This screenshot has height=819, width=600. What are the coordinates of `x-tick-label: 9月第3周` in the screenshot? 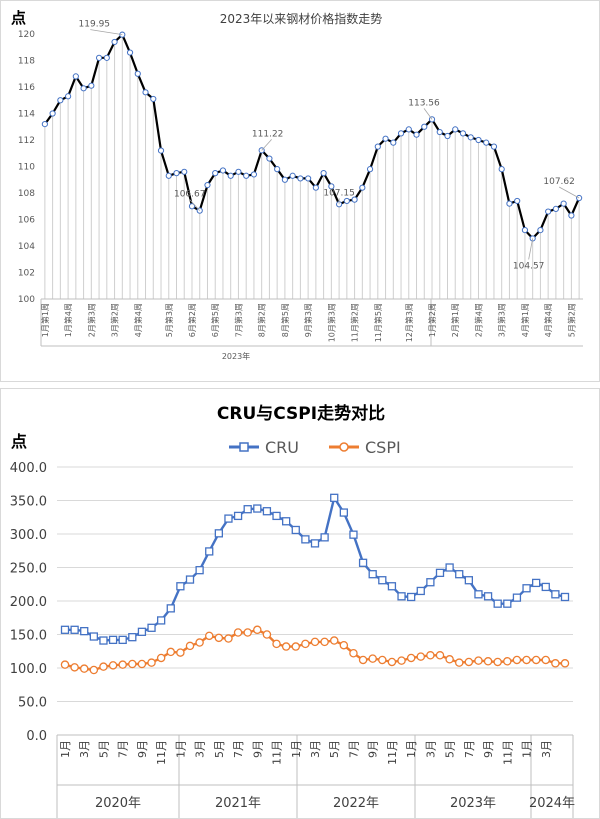 It's located at (308, 320).